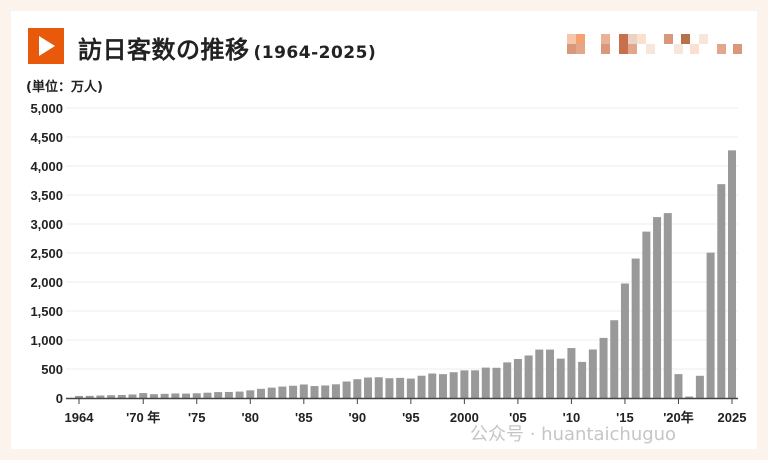 This screenshot has height=460, width=768. I want to click on bar-1996, so click(421, 386).